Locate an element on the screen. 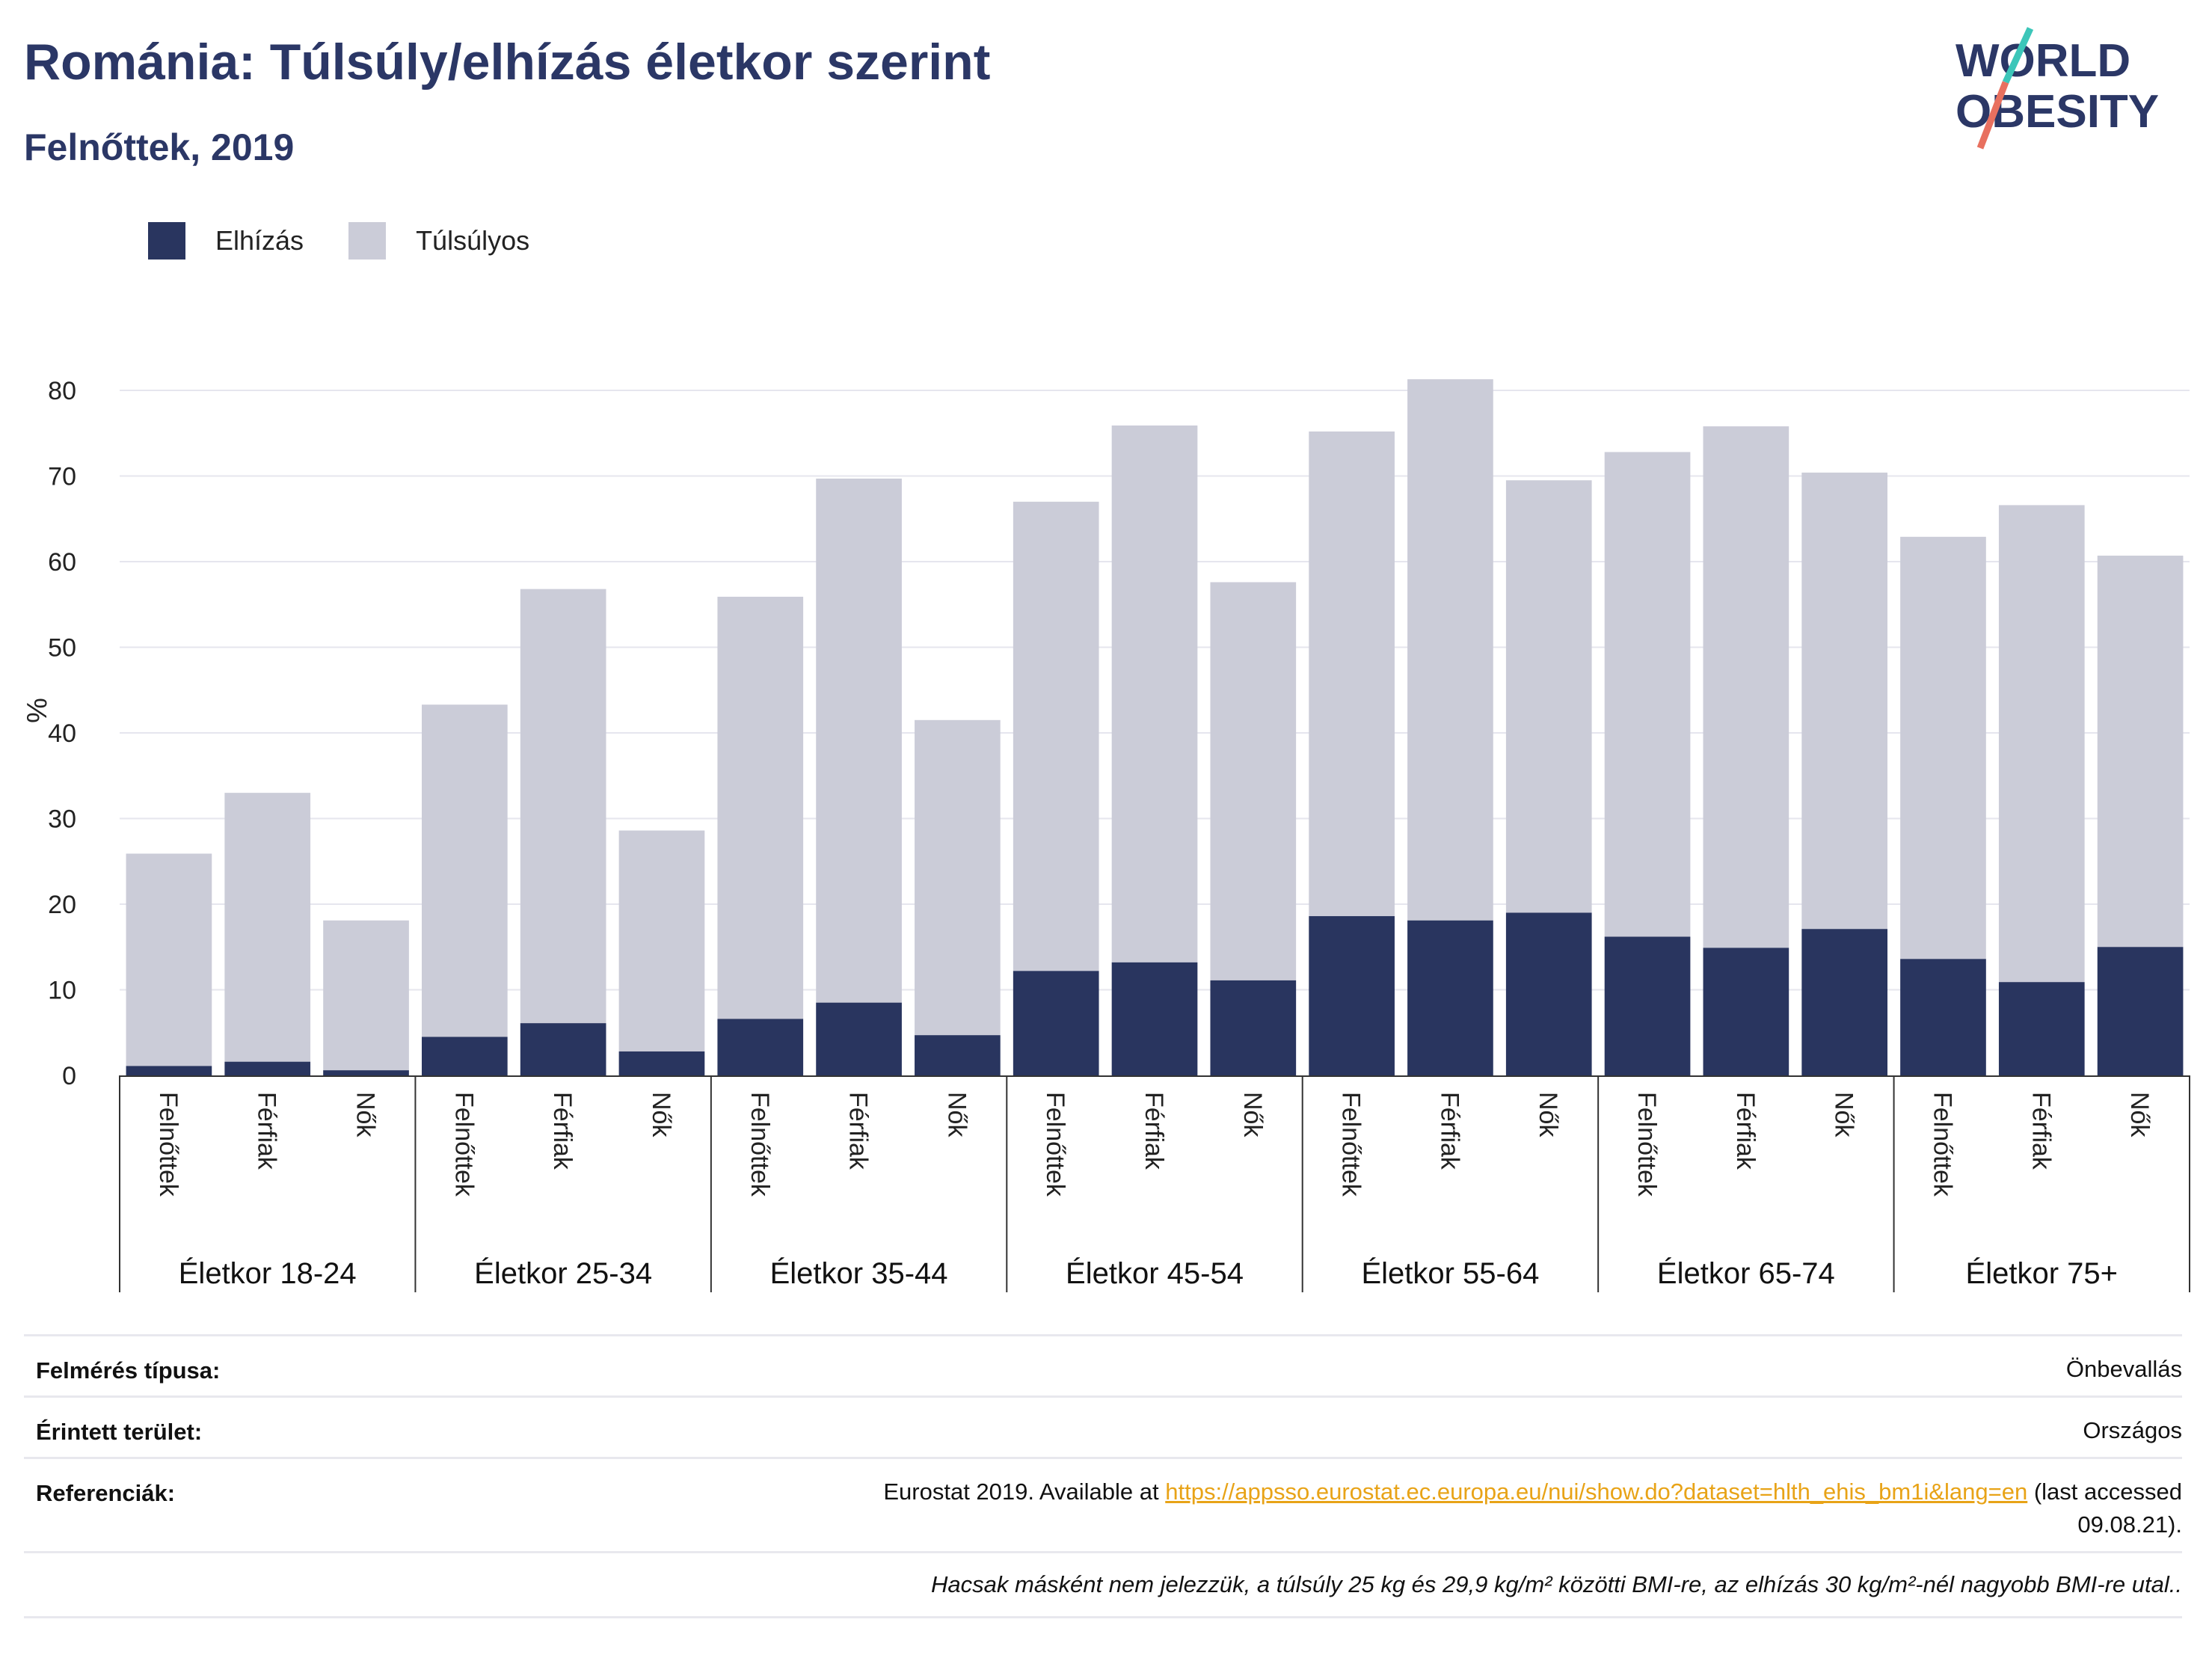 The height and width of the screenshot is (1655, 2212). group-label: Életkor 18-24 is located at coordinates (268, 1273).